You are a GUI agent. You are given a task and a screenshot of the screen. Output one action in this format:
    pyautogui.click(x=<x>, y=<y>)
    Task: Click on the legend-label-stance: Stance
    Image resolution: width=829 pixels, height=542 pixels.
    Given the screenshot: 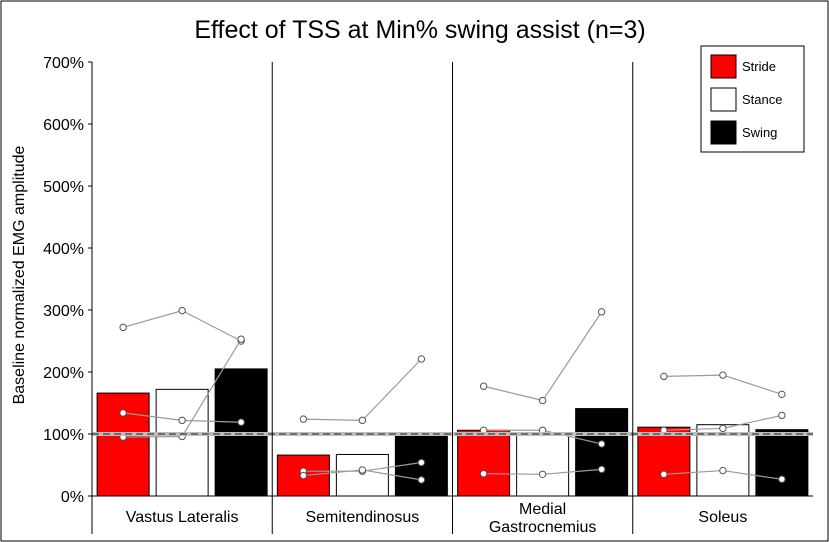 What is the action you would take?
    pyautogui.click(x=762, y=99)
    